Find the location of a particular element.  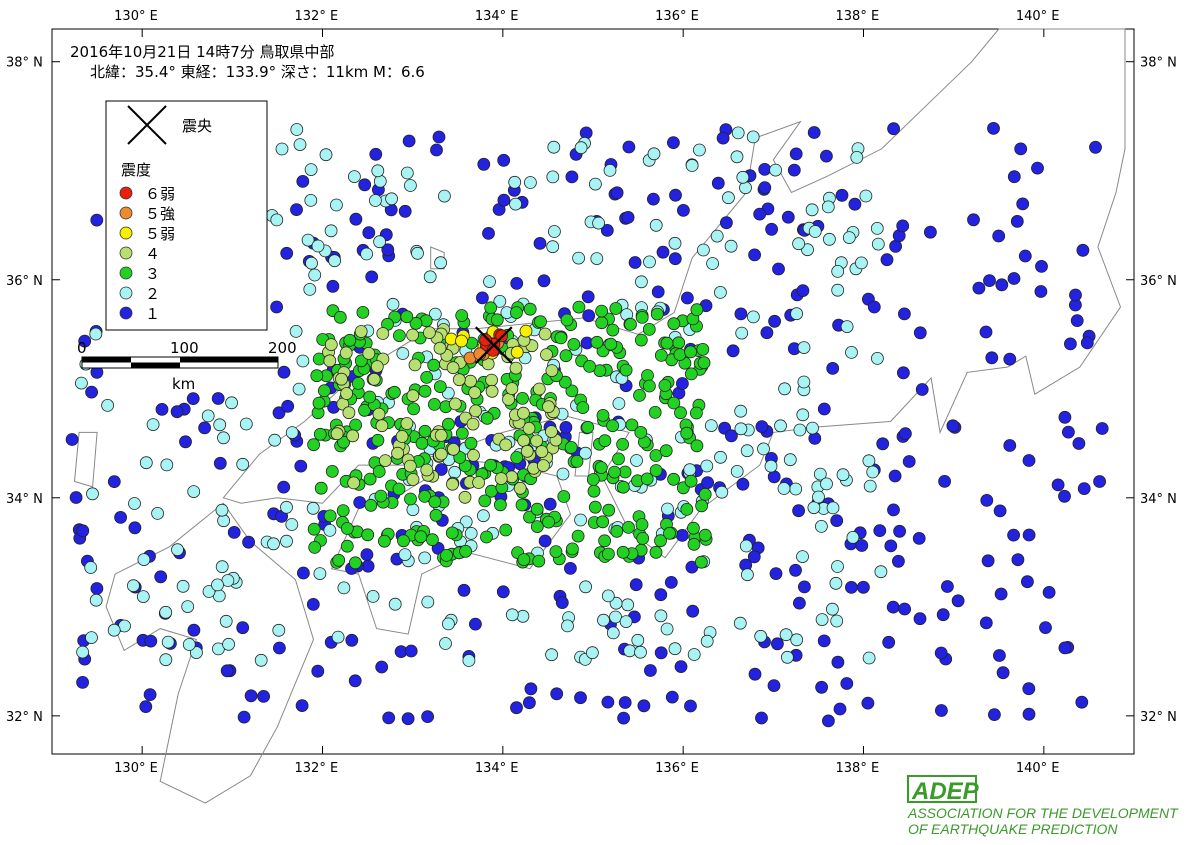

legend-label: ３ is located at coordinates (152, 274).